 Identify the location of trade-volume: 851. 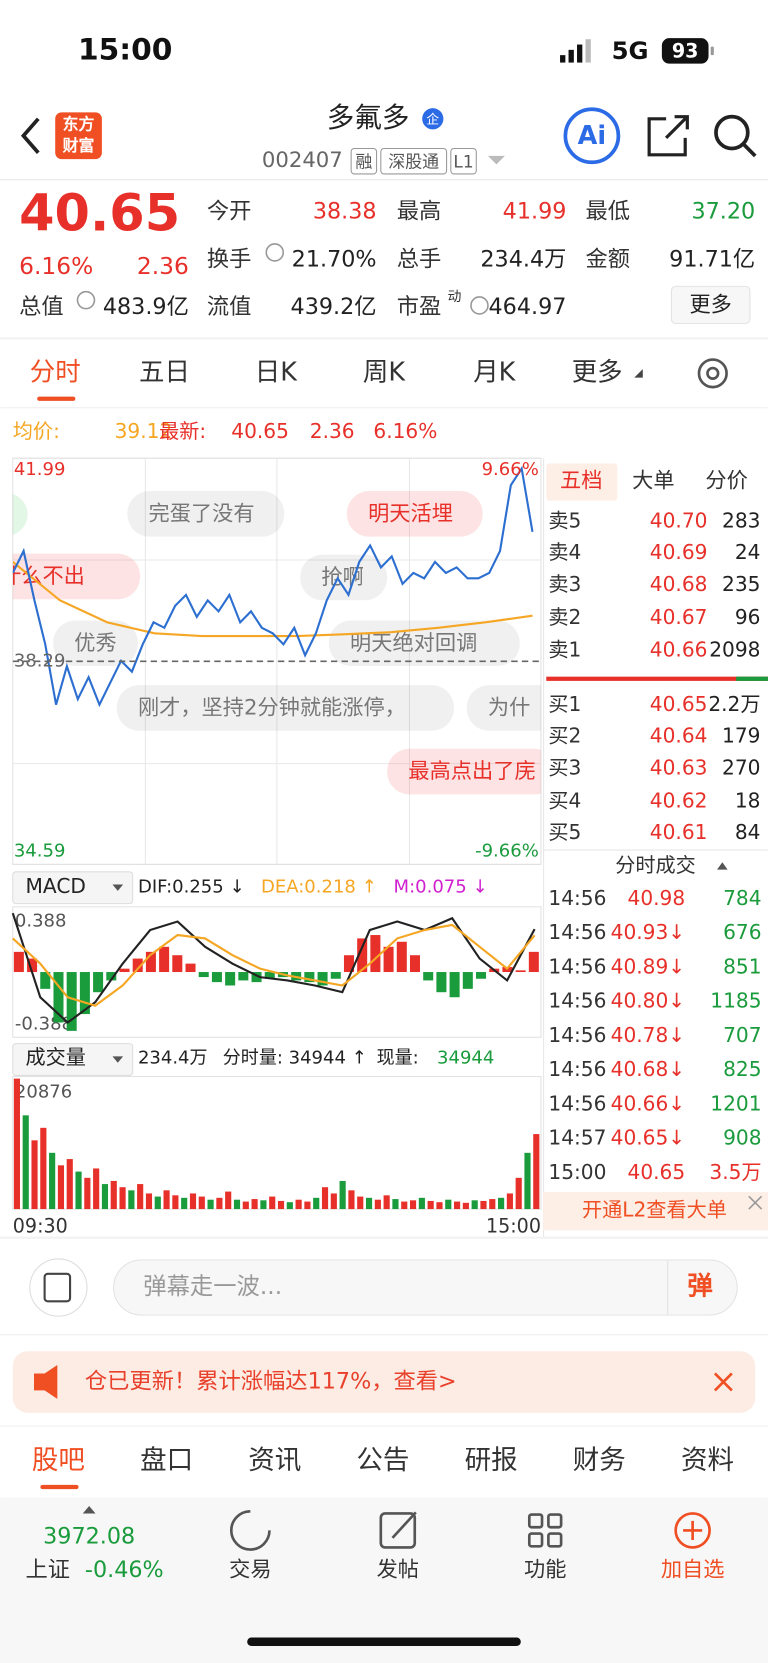
(742, 966).